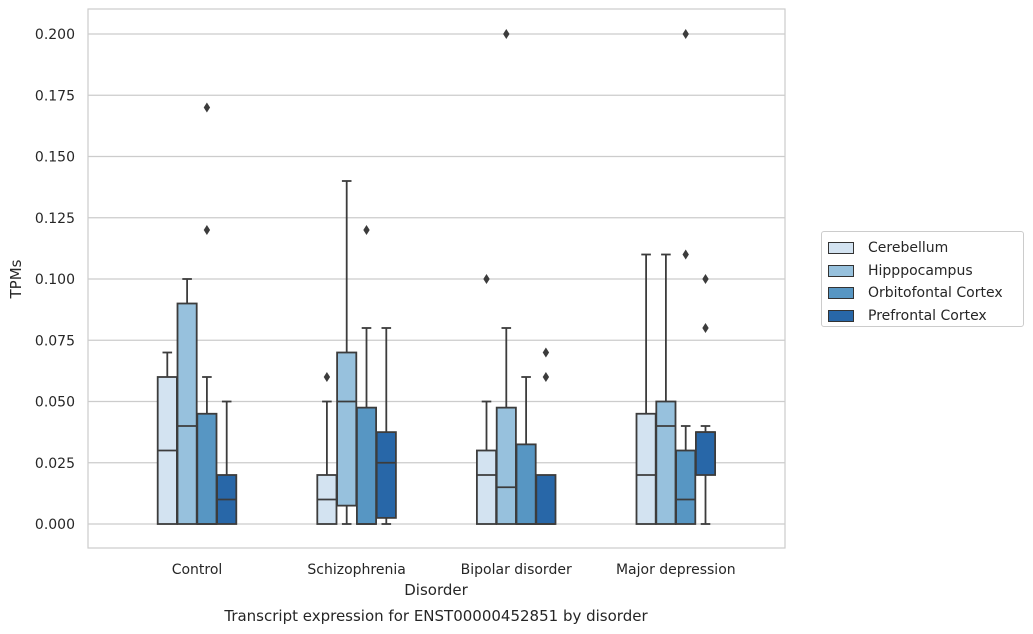 This screenshot has height=634, width=1033. I want to click on legend-label: Prefrontal Cortex, so click(927, 315).